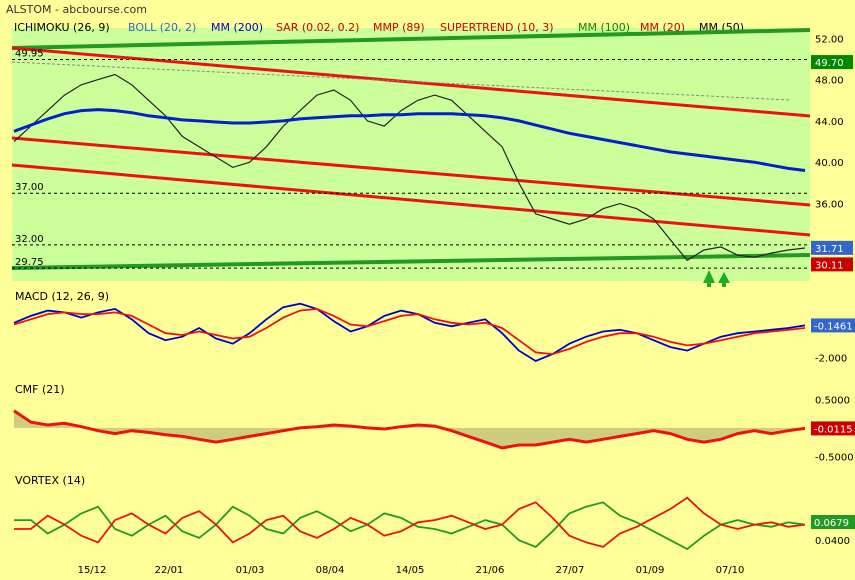  I want to click on x-tick-label: 22/01, so click(169, 570).